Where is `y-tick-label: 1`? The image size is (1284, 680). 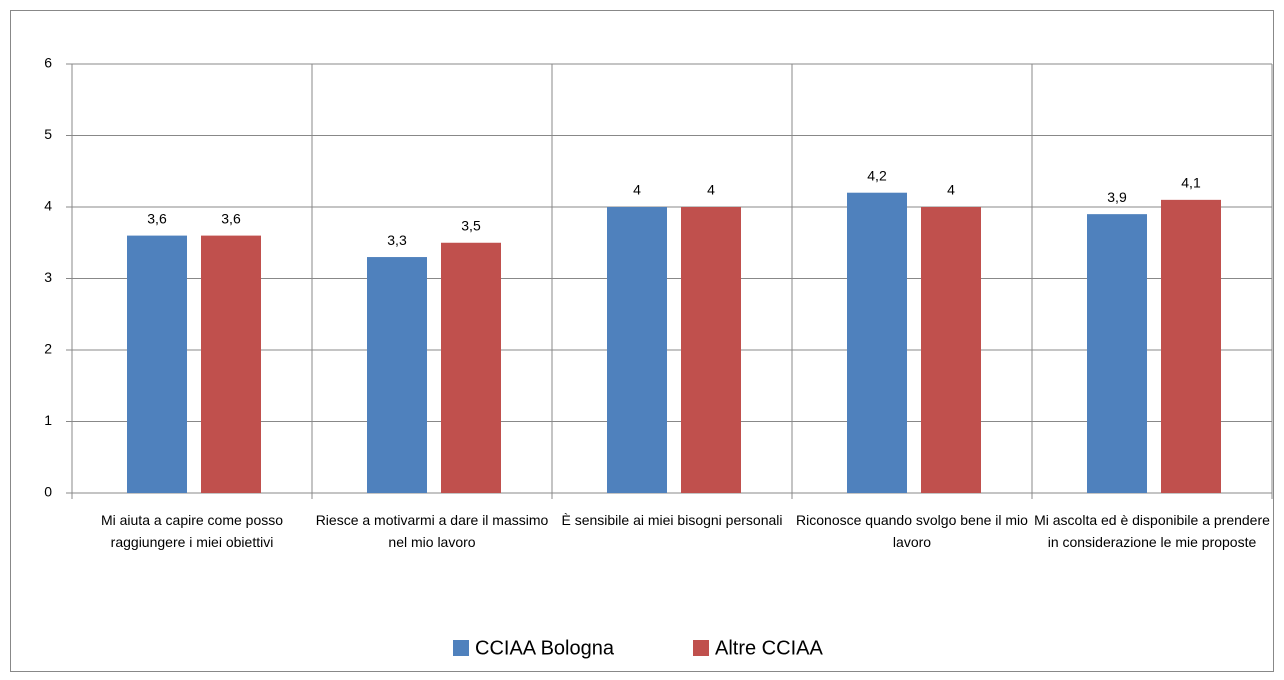
y-tick-label: 1 is located at coordinates (48, 420).